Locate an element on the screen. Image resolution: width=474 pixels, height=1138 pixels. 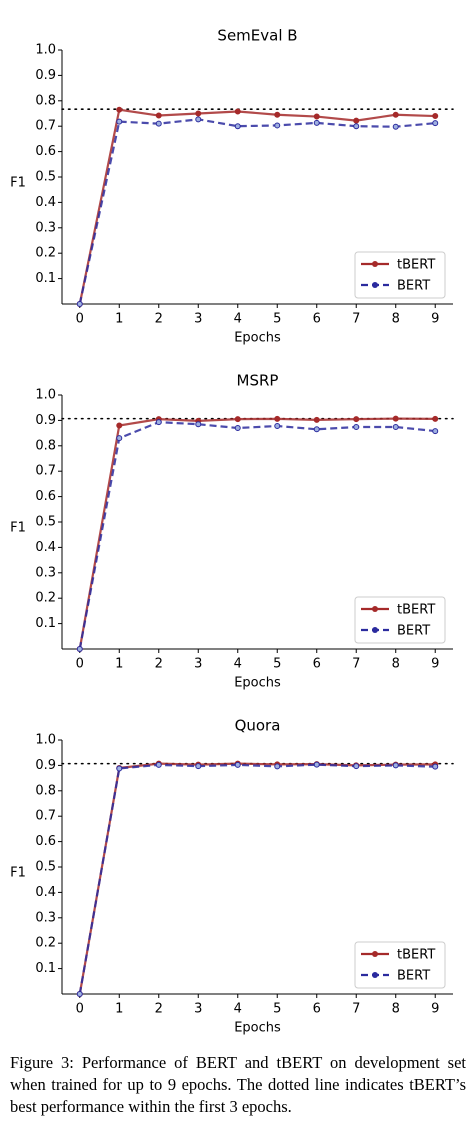
x-tick-label: 0 is located at coordinates (80, 319).